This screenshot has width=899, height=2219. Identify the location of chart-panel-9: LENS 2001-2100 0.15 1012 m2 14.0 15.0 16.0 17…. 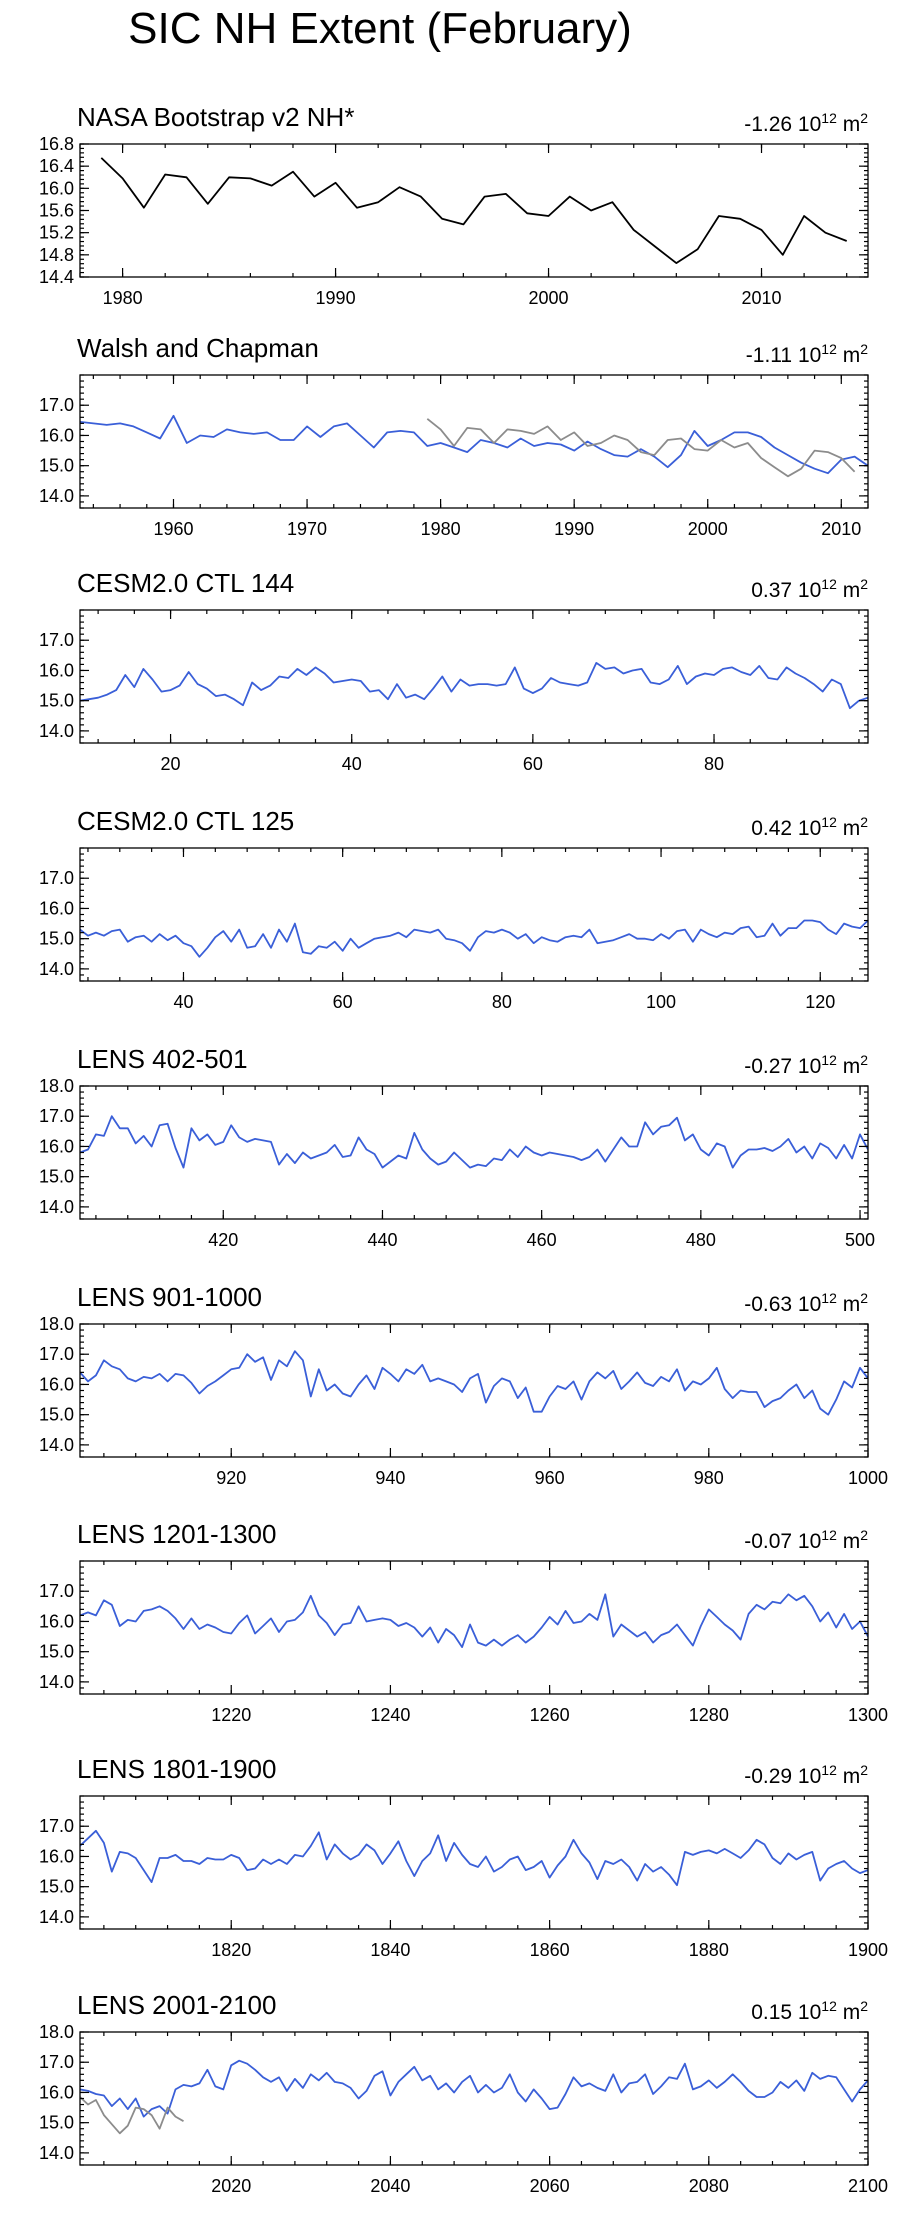
(463, 2093).